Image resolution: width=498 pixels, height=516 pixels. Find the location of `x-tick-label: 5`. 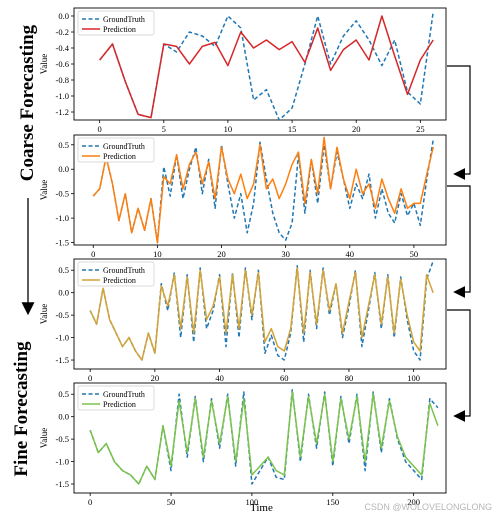

x-tick-label: 5 is located at coordinates (164, 129).